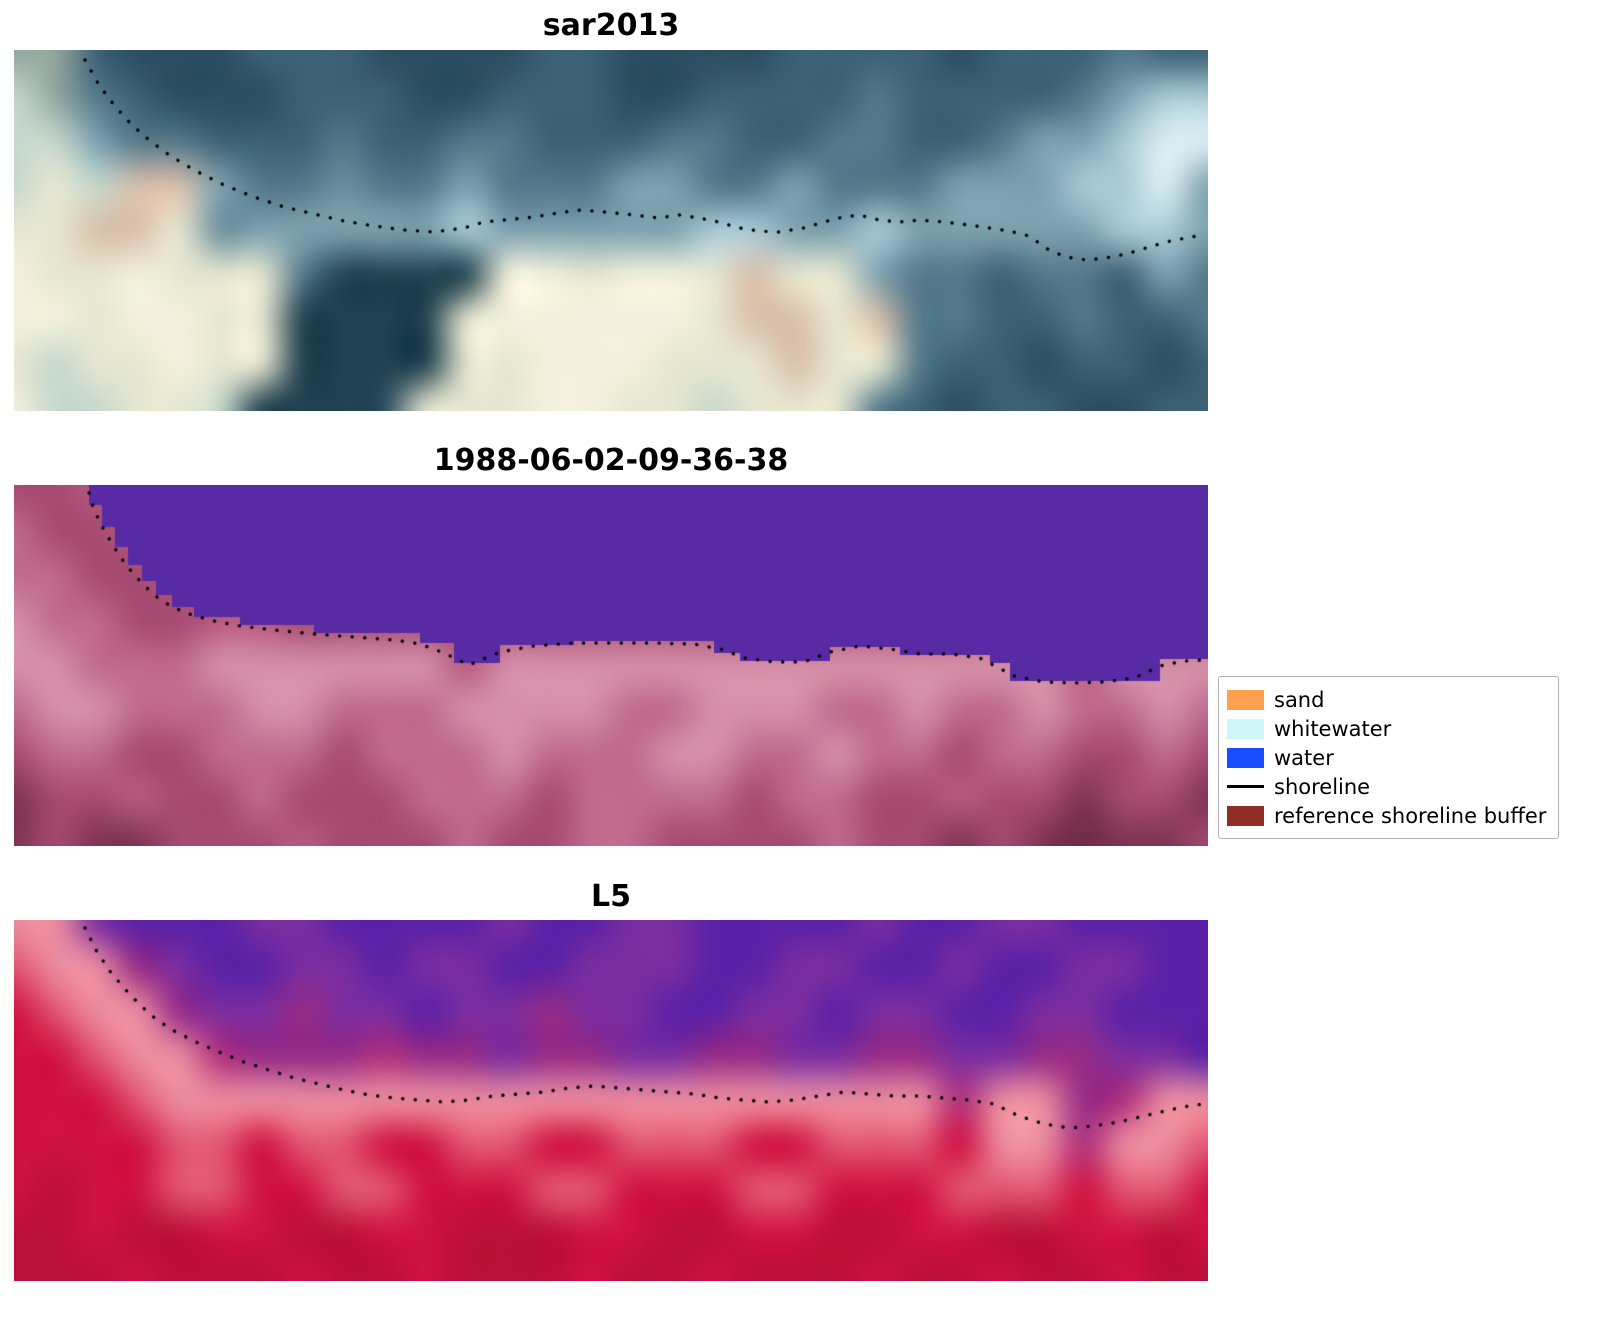 This screenshot has width=1618, height=1337. I want to click on legend-label: whitewater, so click(1333, 728).